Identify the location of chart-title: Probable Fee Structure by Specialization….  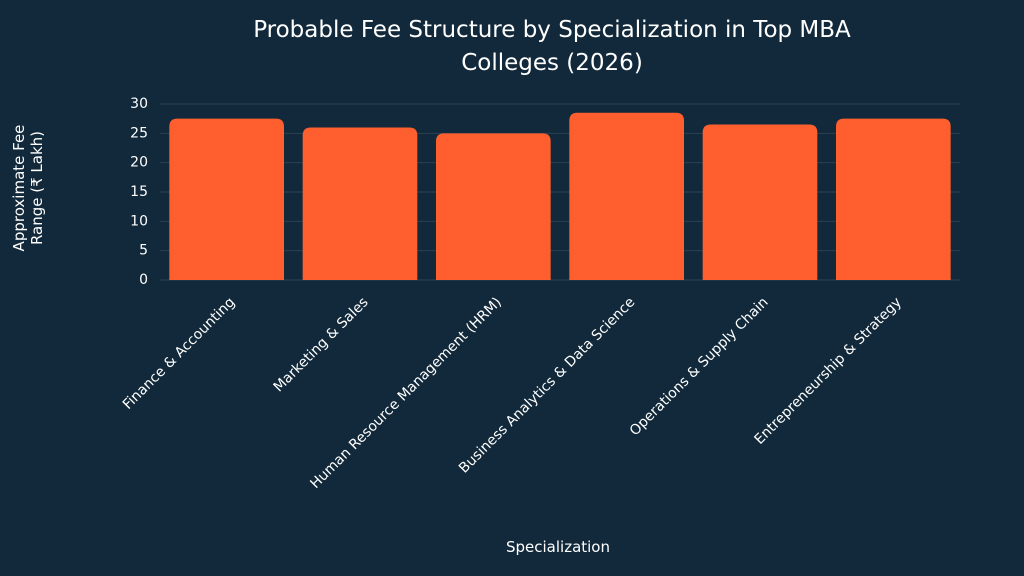
(552, 46).